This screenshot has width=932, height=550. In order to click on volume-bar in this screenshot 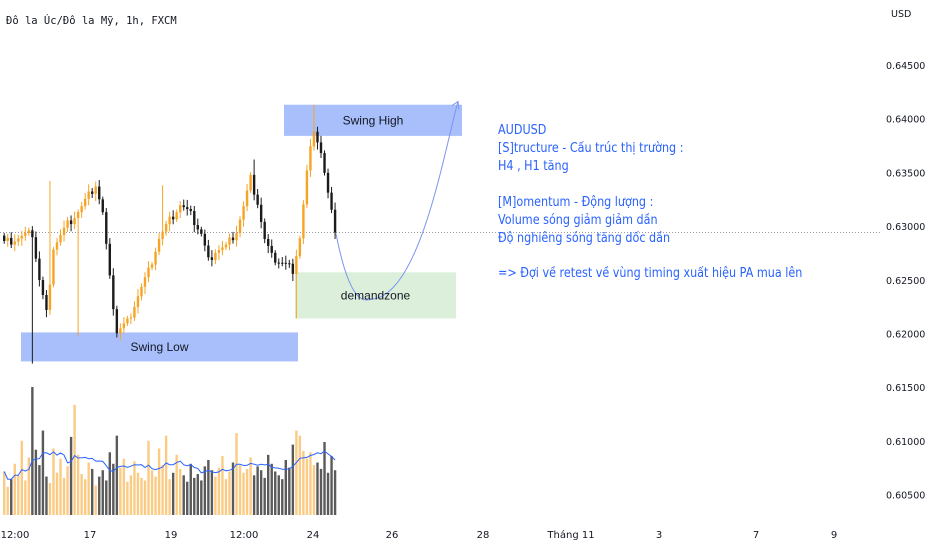, I will do `click(85, 497)`.